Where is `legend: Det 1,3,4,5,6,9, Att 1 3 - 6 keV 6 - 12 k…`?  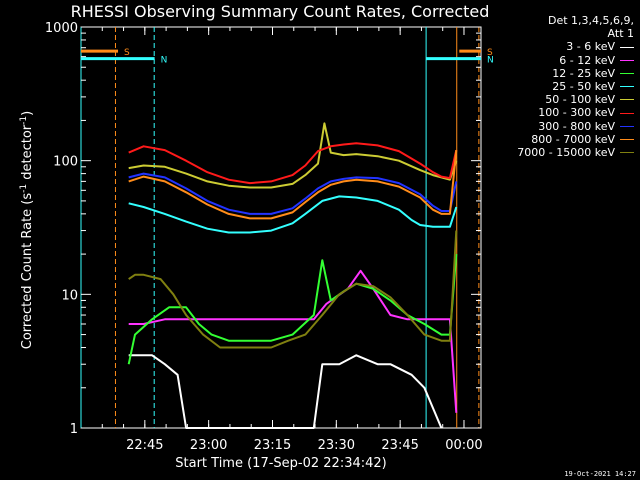
legend: Det 1,3,4,5,6,9, Att 1 3 - 6 keV 6 - 12 k… is located at coordinates (559, 86).